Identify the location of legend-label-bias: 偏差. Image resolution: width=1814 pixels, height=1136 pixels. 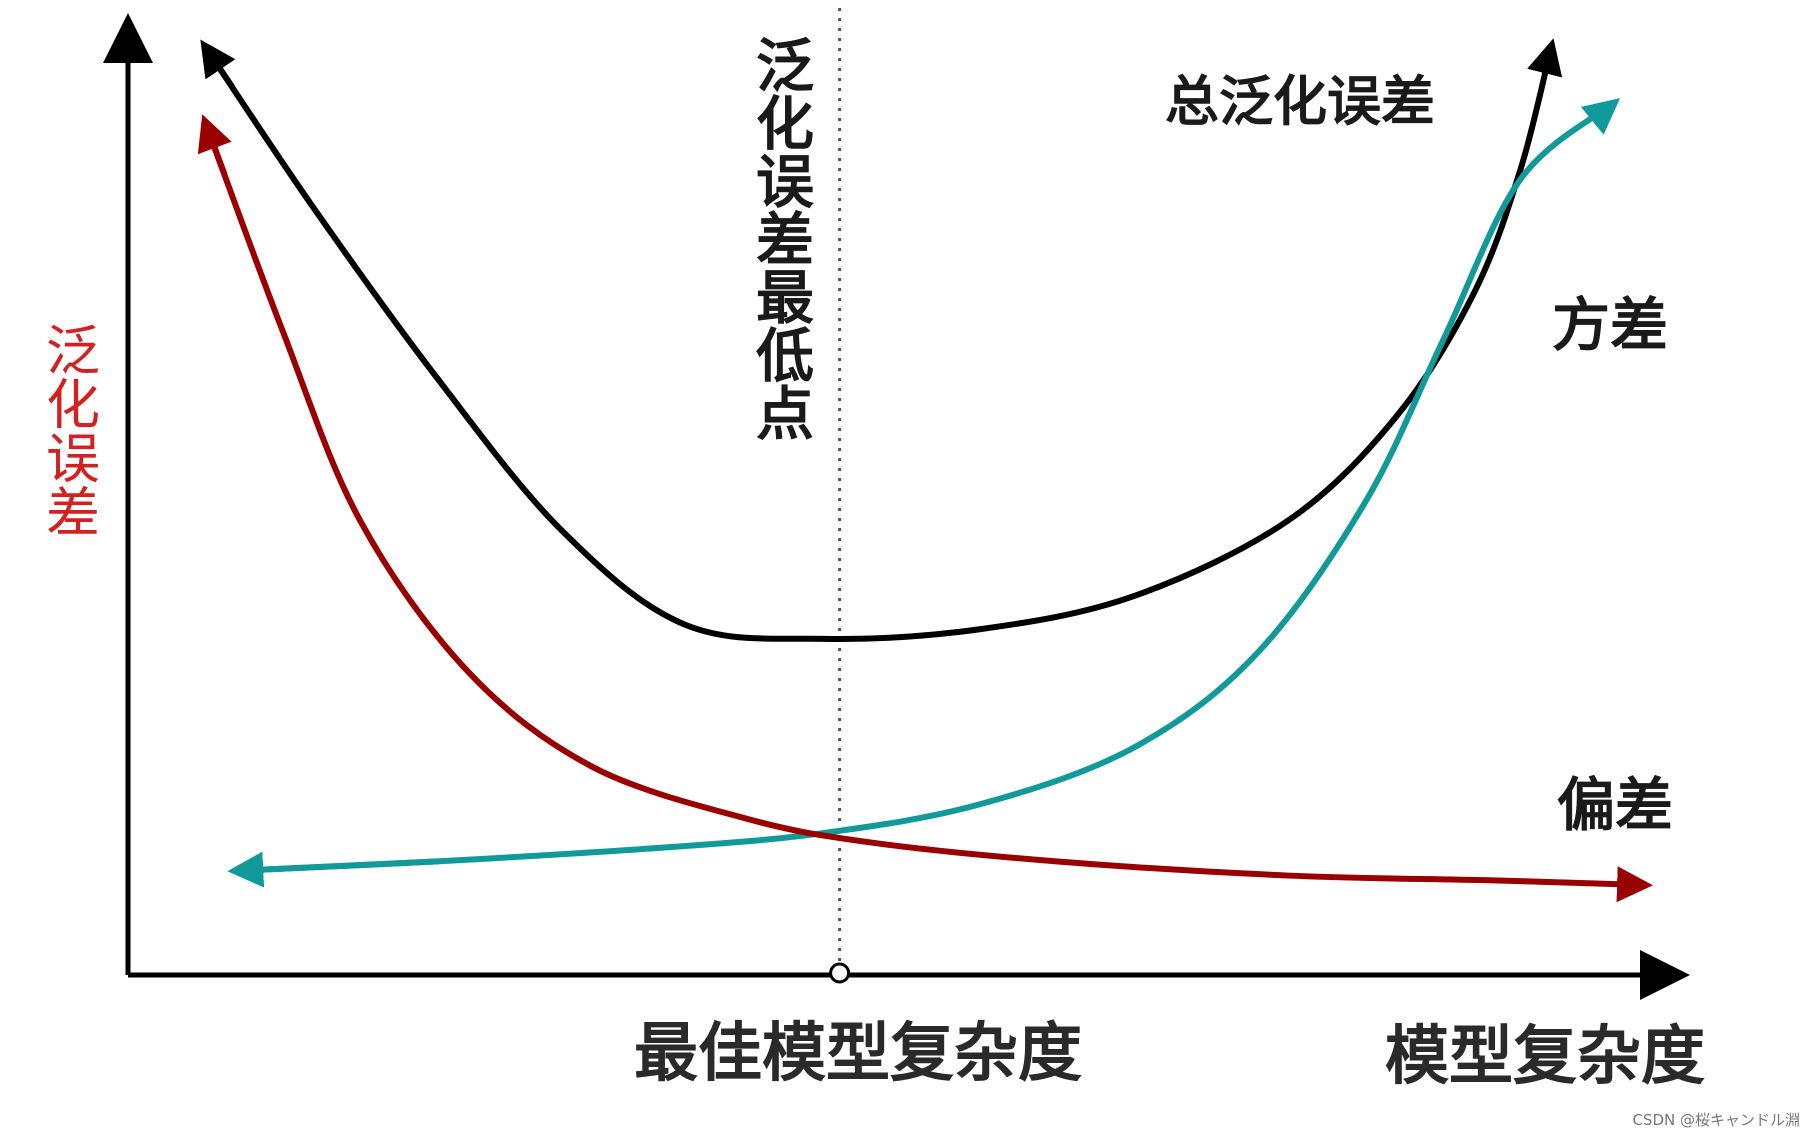
(1615, 805).